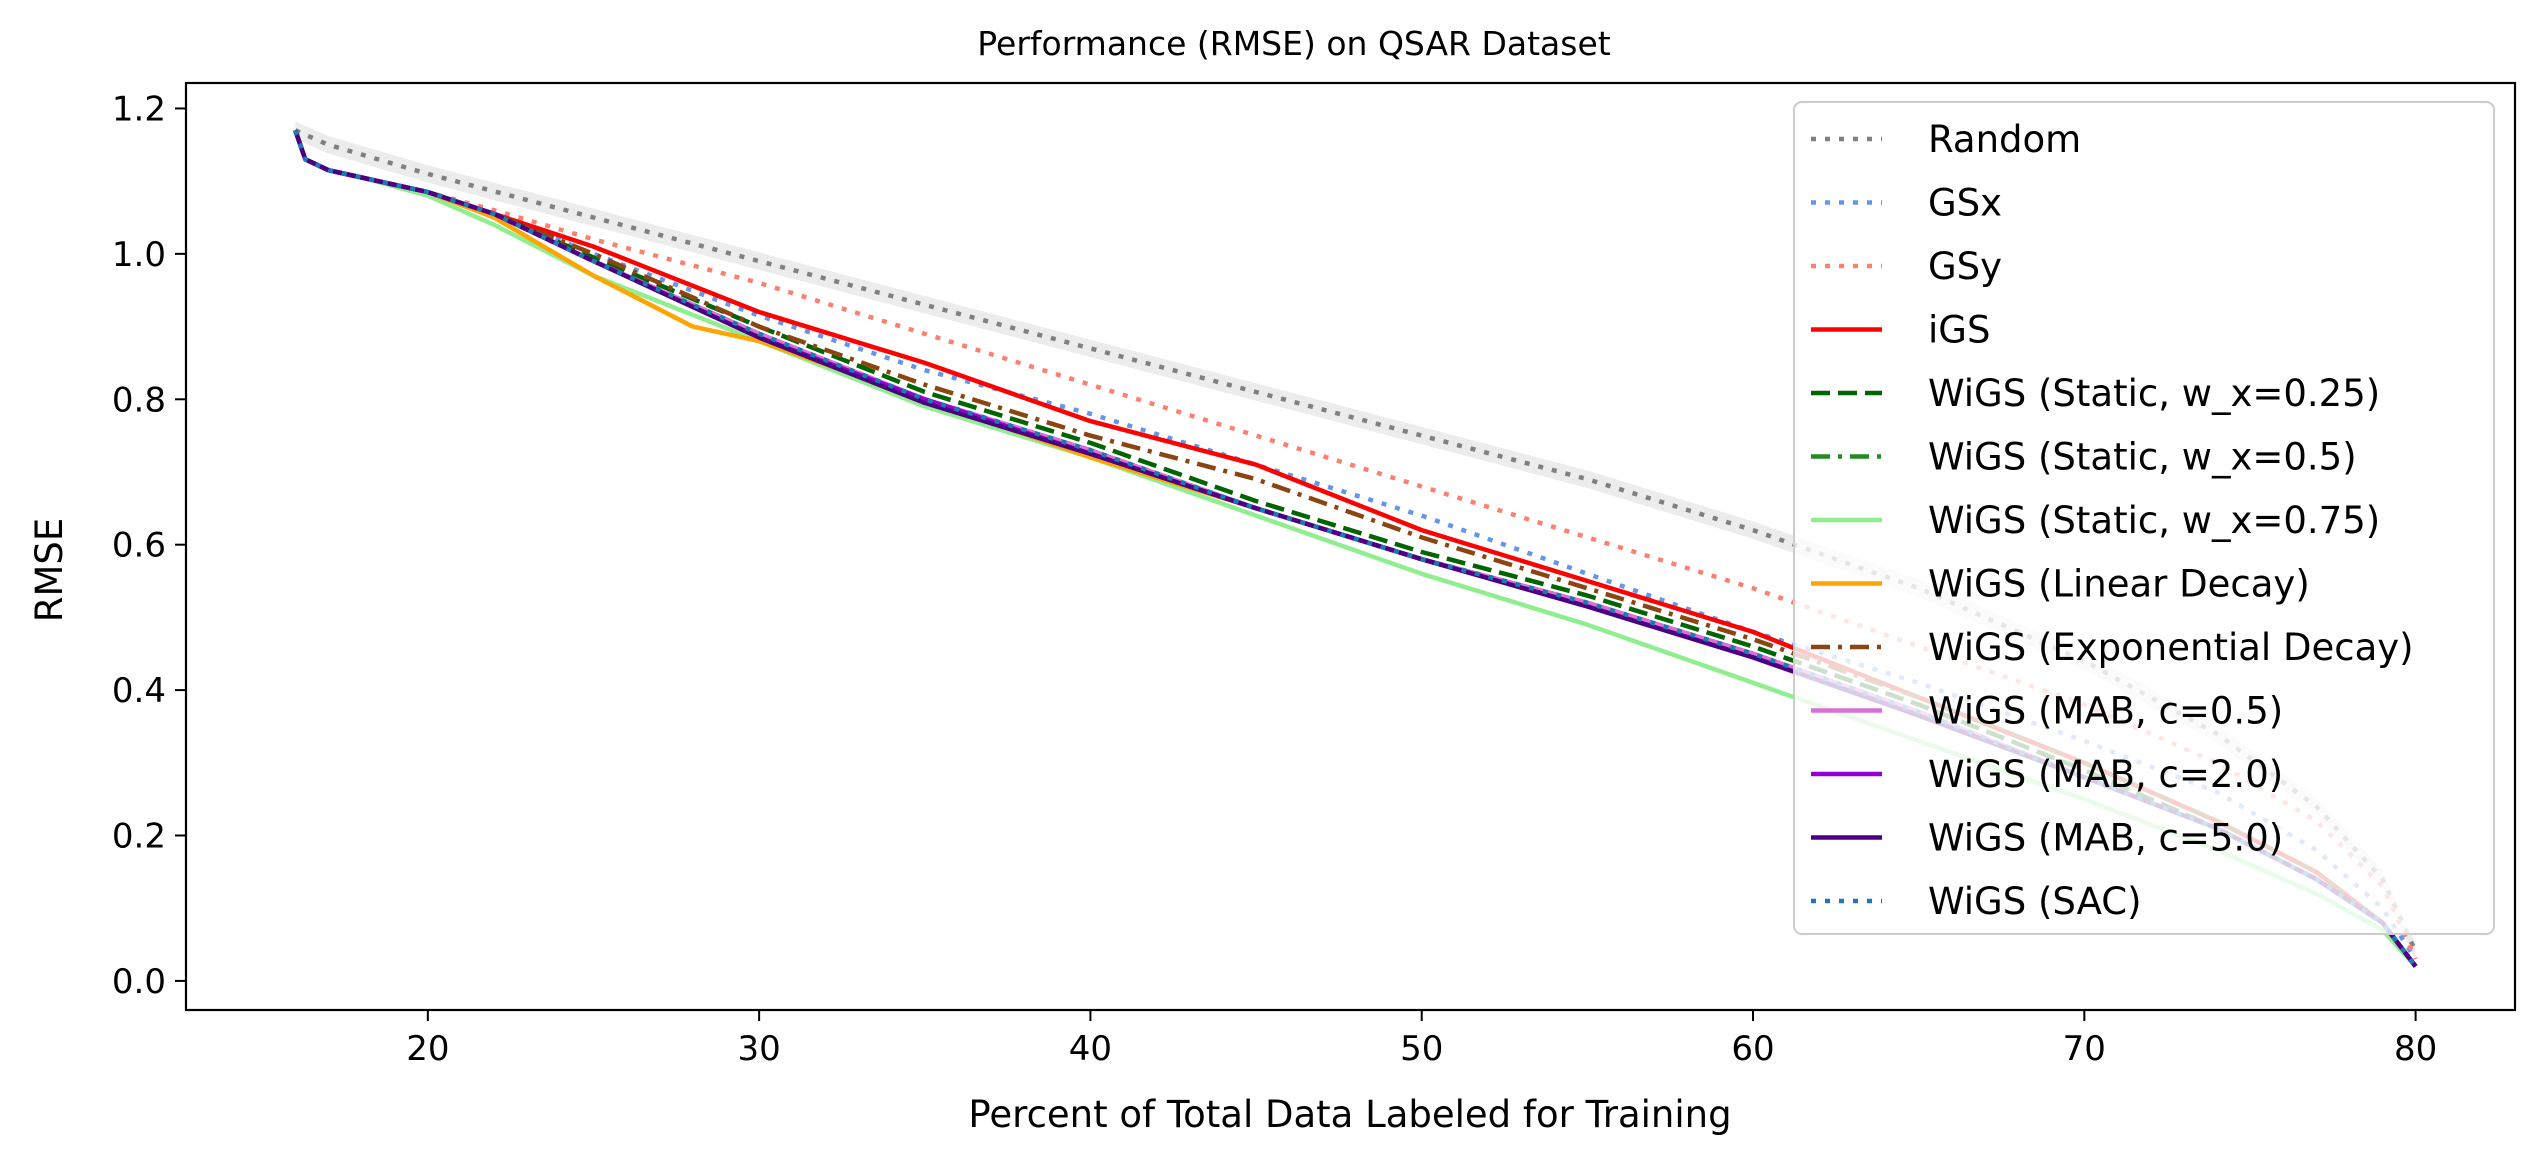  I want to click on legend-label-wigs-mab-c-0-5: WiGS (MAB, c=0.5), so click(2105, 711).